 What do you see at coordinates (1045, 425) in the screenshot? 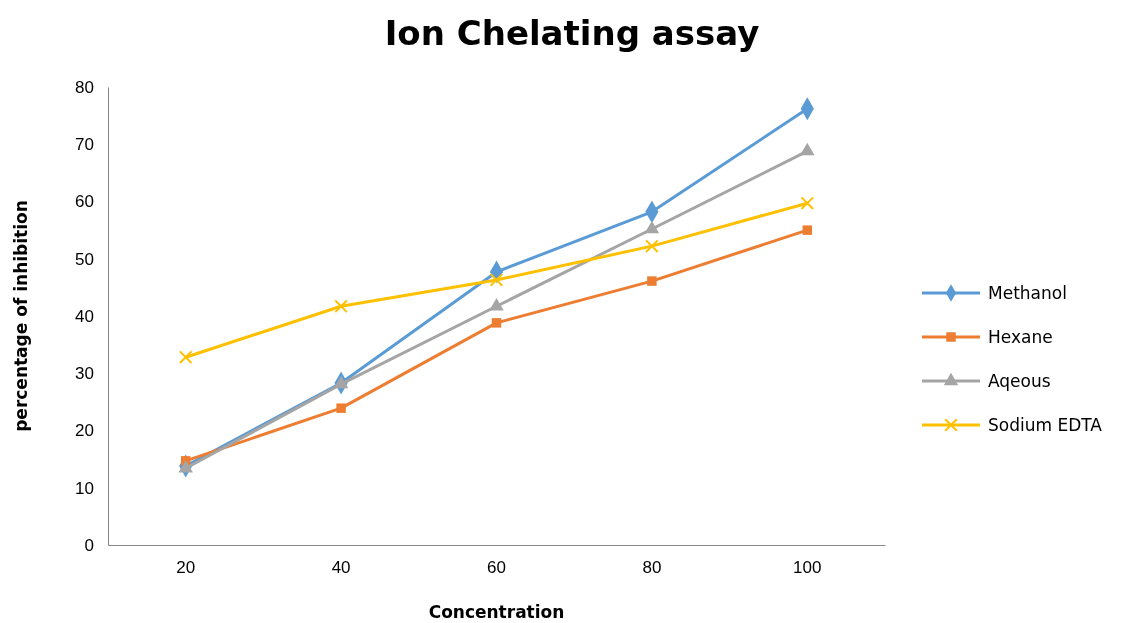
I see `legend-label: Sodium EDTA` at bounding box center [1045, 425].